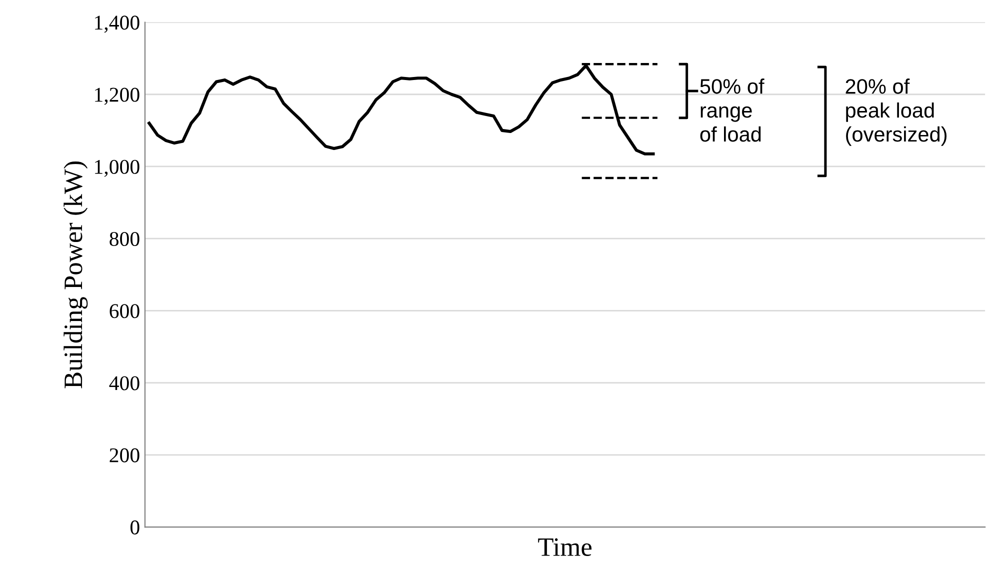 This screenshot has width=993, height=571. Describe the element at coordinates (76, 274) in the screenshot. I see `y-axis-title: Building Power (kW)` at that location.